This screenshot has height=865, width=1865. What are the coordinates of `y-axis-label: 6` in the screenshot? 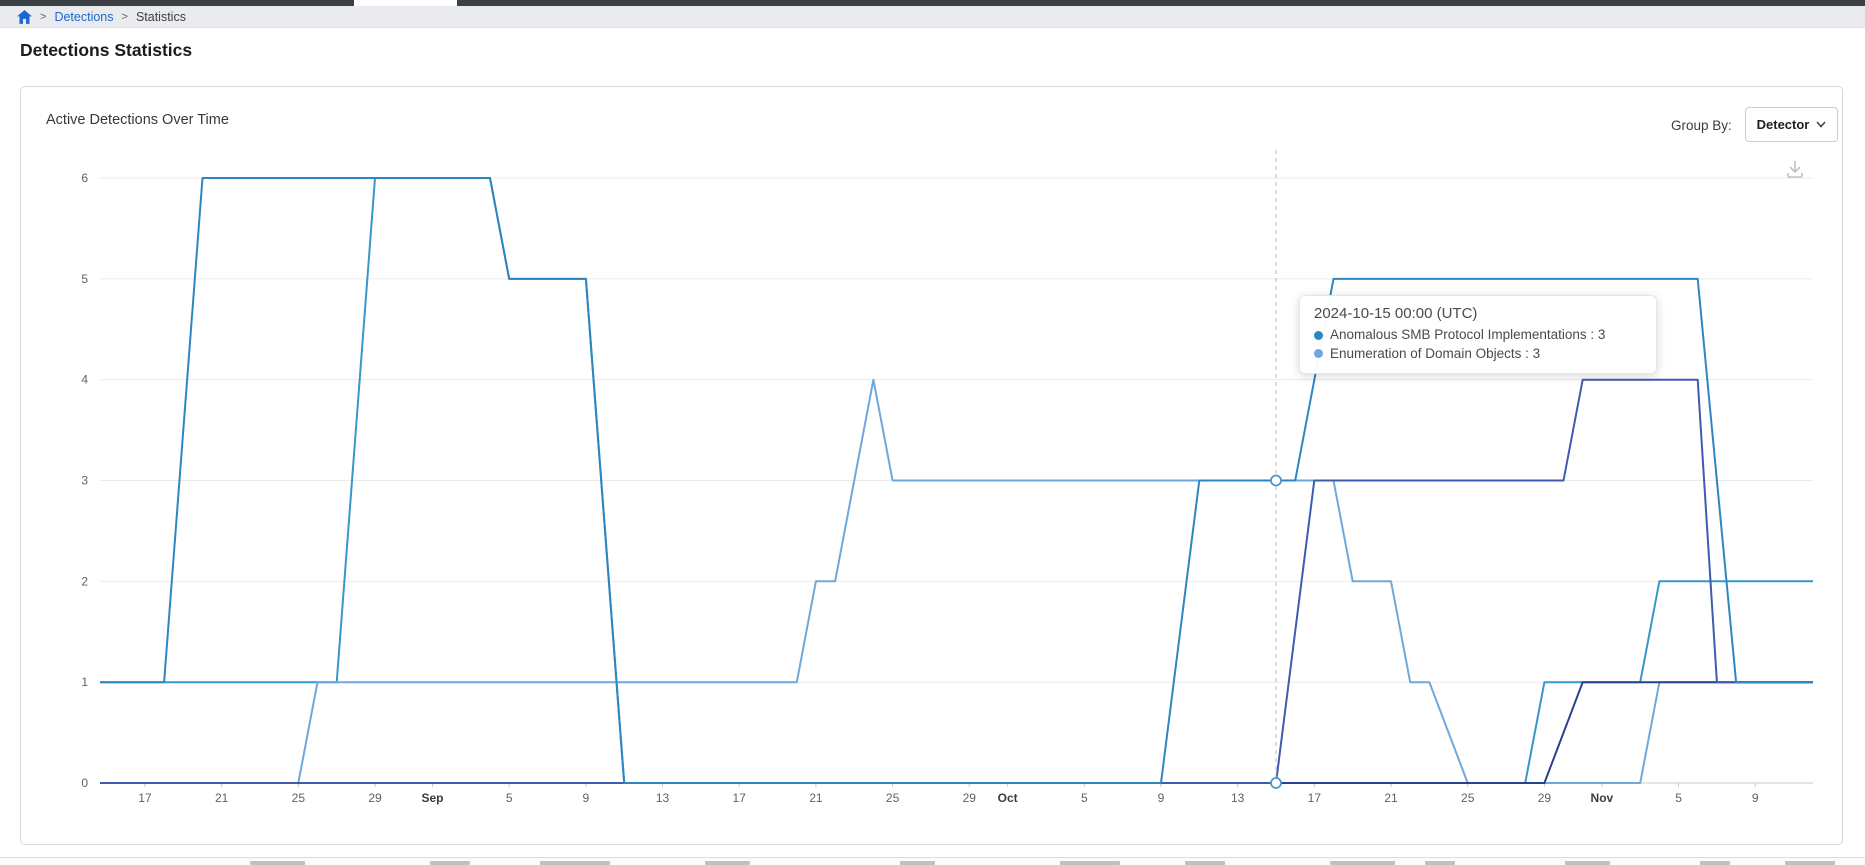 It's located at (84, 178).